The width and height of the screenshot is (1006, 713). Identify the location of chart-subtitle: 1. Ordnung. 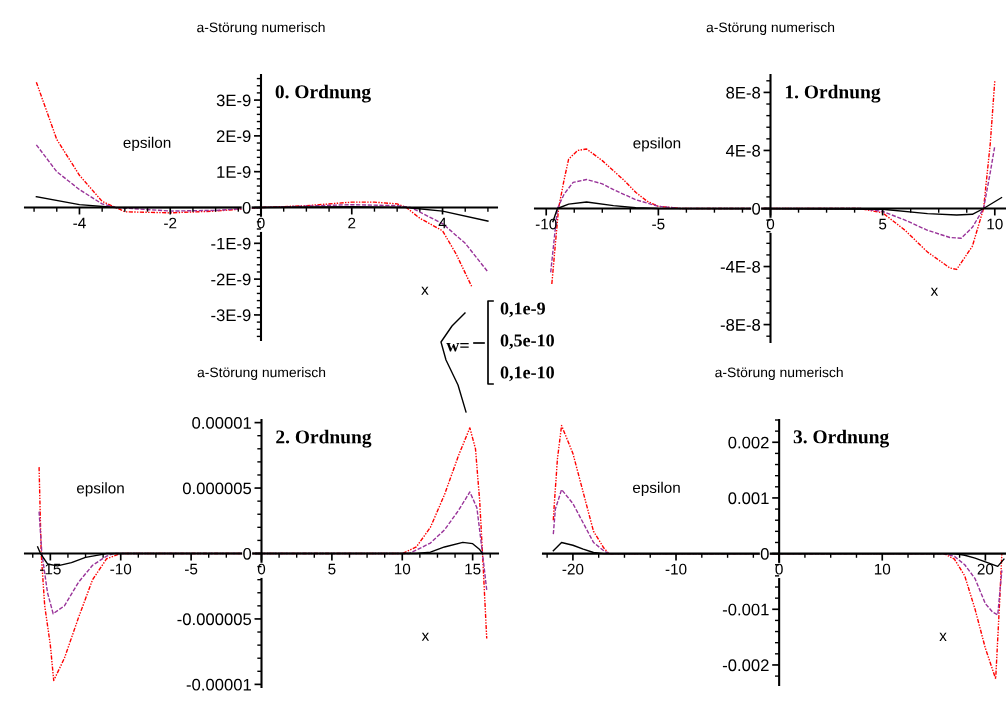
(833, 93).